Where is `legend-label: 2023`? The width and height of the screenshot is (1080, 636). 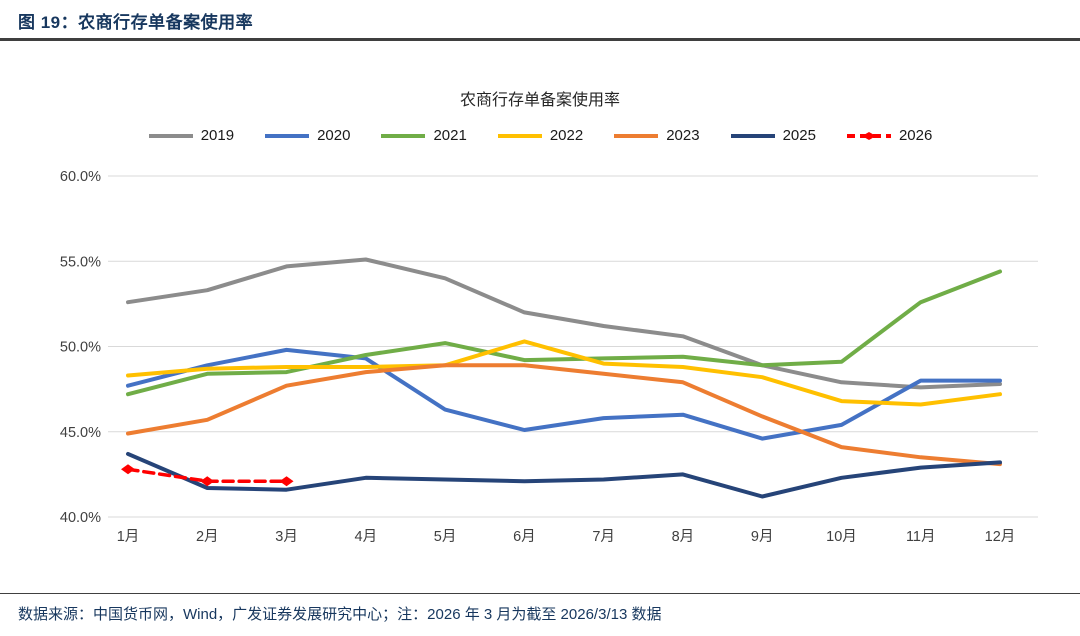
legend-label: 2023 is located at coordinates (683, 135).